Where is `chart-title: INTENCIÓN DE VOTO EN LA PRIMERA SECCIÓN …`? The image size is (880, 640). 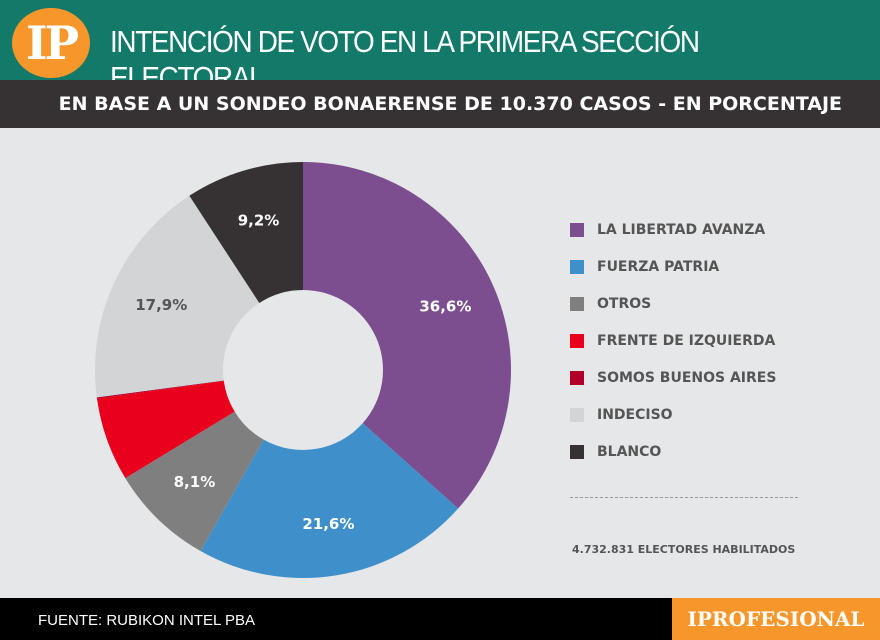 chart-title: INTENCIÓN DE VOTO EN LA PRIMERA SECCIÓN … is located at coordinates (405, 59).